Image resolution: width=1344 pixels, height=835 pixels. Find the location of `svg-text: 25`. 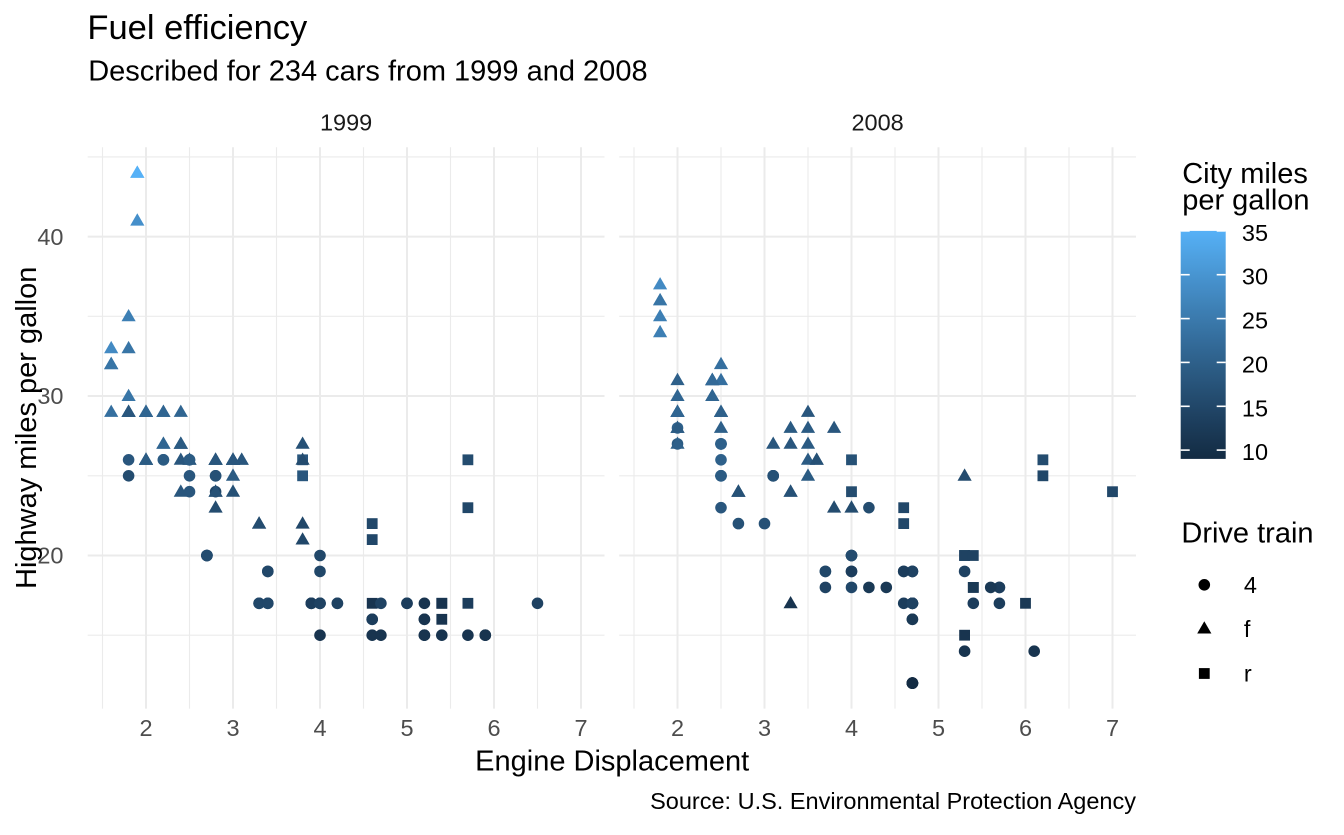

svg-text: 25 is located at coordinates (1255, 321).